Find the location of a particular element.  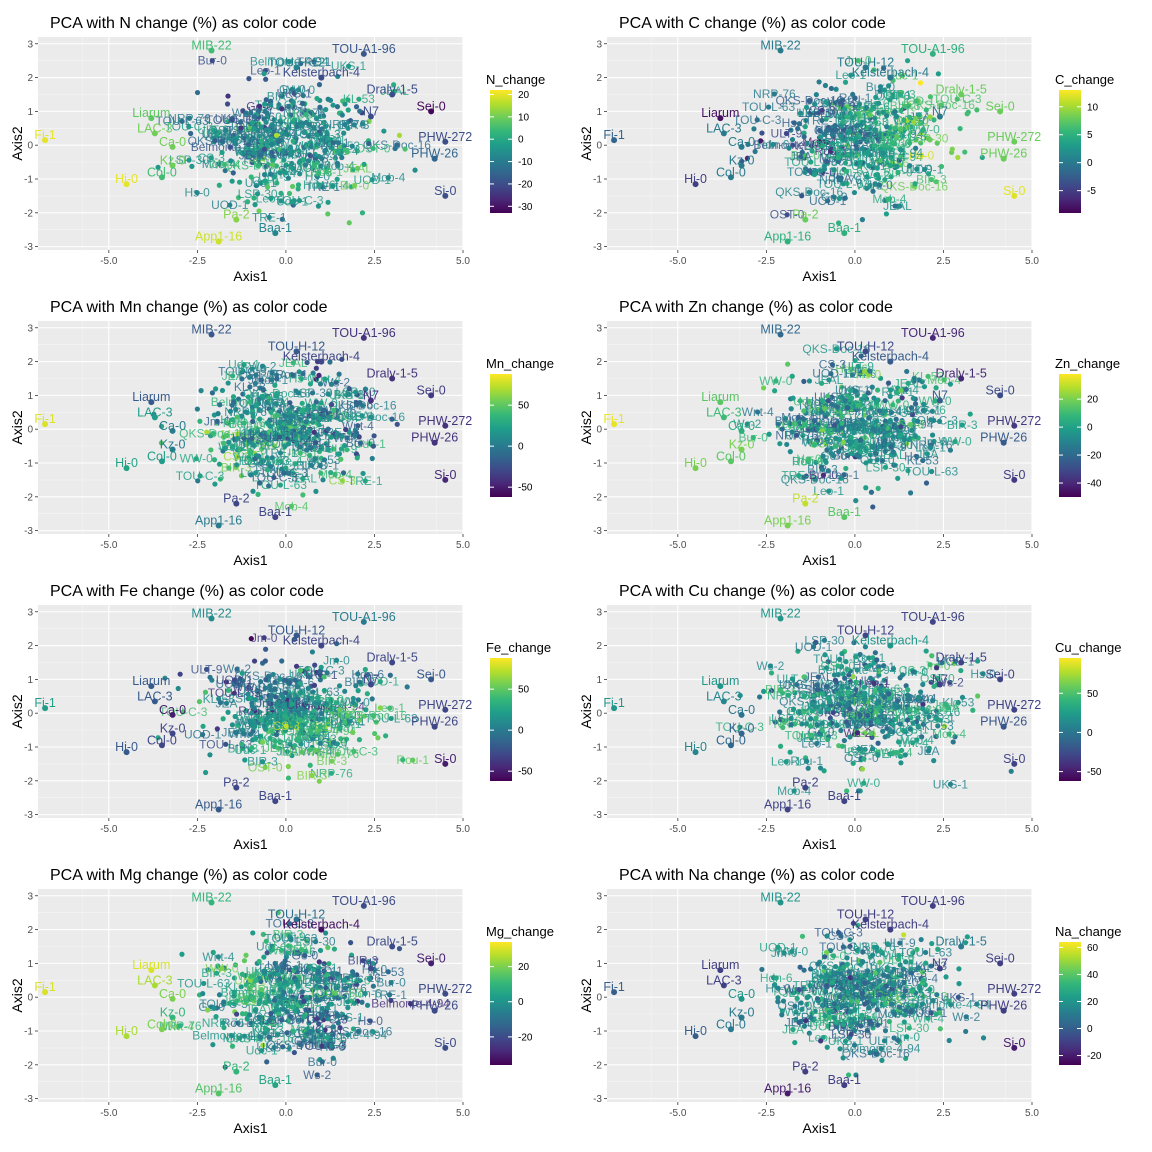

point-label: LSP-30 is located at coordinates (818, 113).